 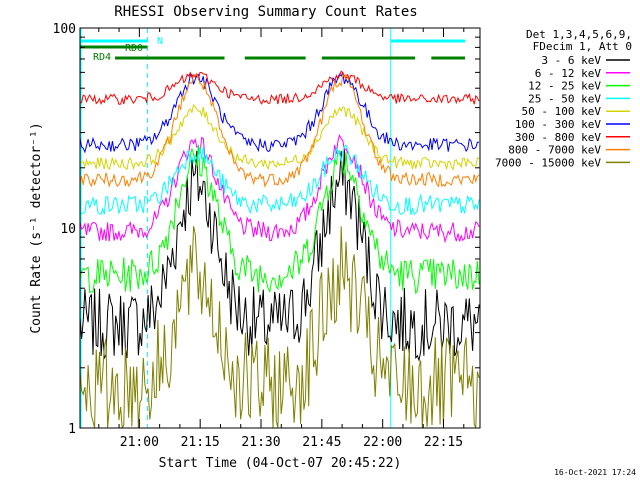 What do you see at coordinates (272, 49) in the screenshot?
I see `flag-bars: N RD0 RD4` at bounding box center [272, 49].